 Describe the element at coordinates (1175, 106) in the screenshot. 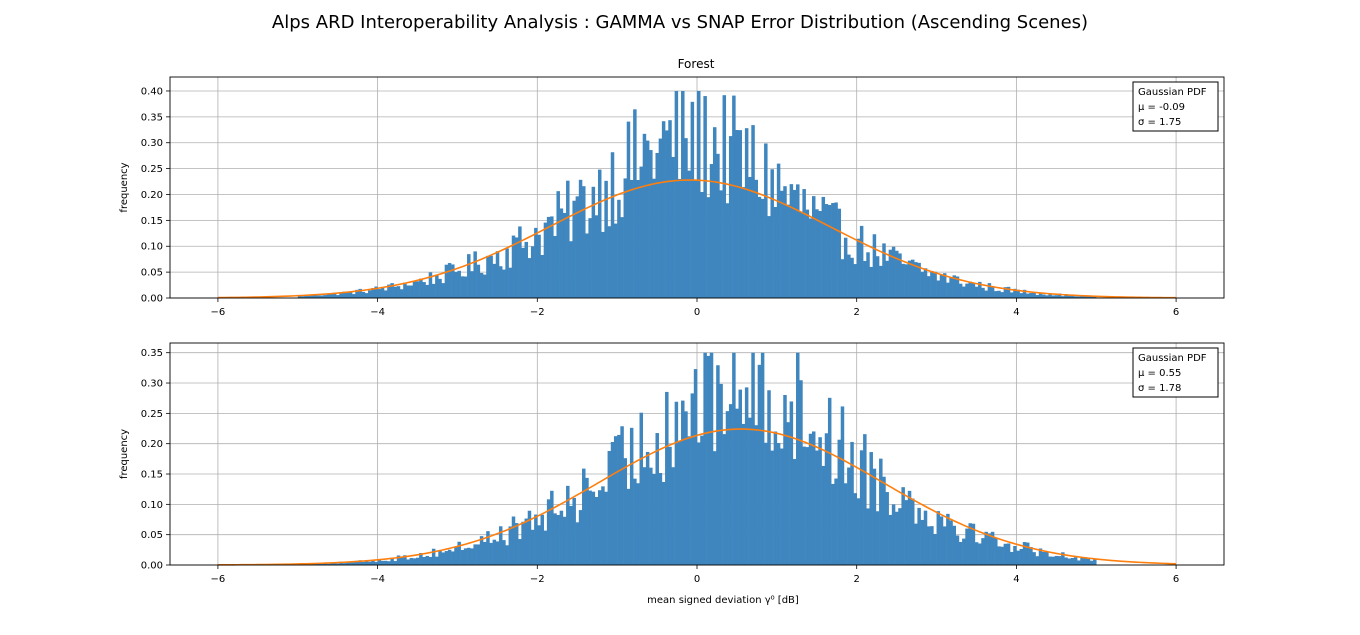

I see `legend-box: Gaussian PDF μ = -0.09 σ = 1.75` at that location.